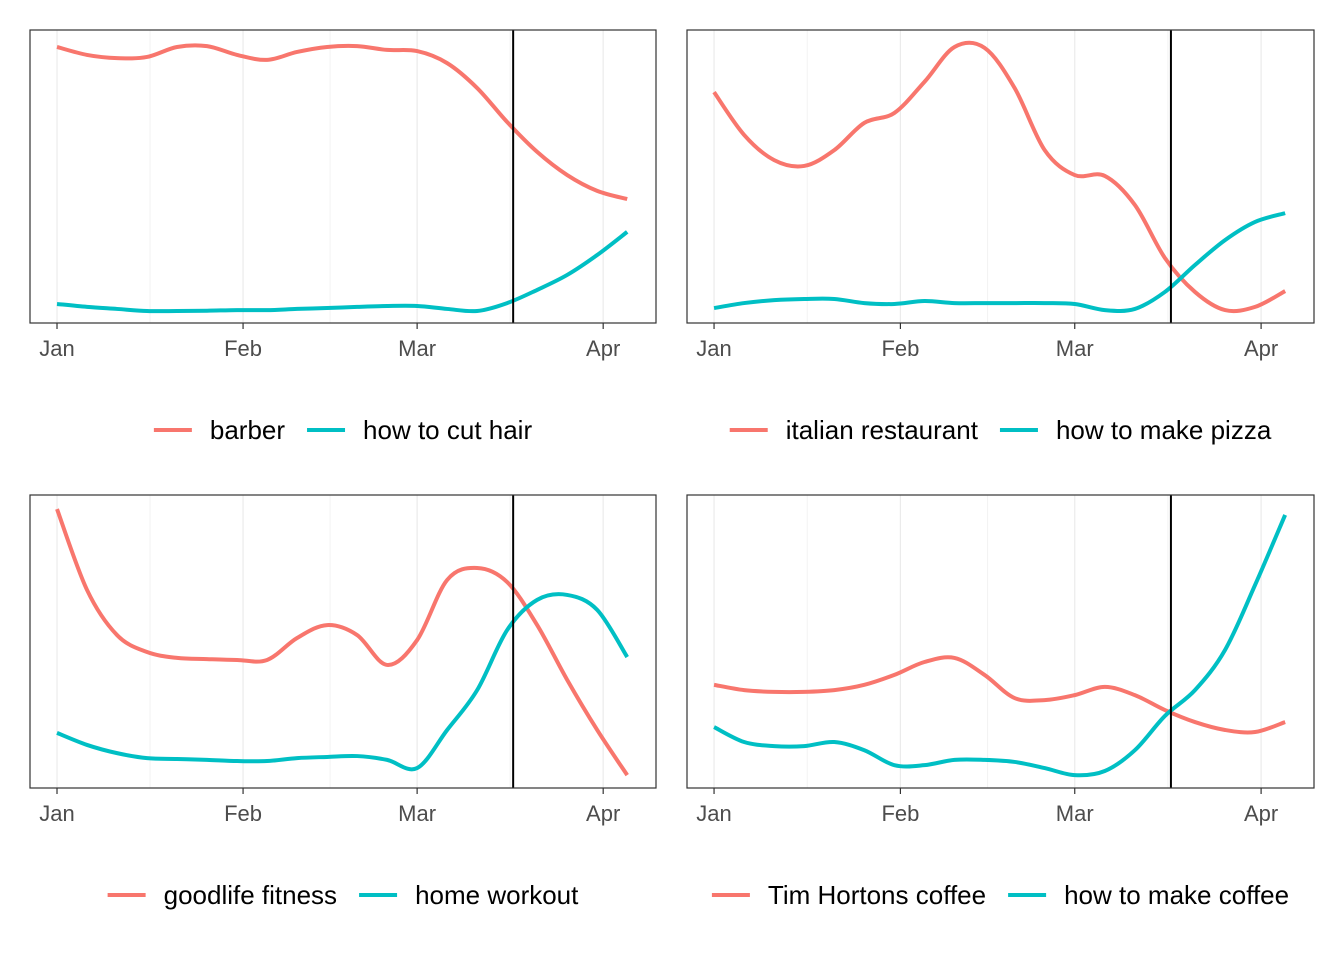 The image size is (1344, 960). I want to click on legend: goodlife fitness home workout, so click(343, 895).